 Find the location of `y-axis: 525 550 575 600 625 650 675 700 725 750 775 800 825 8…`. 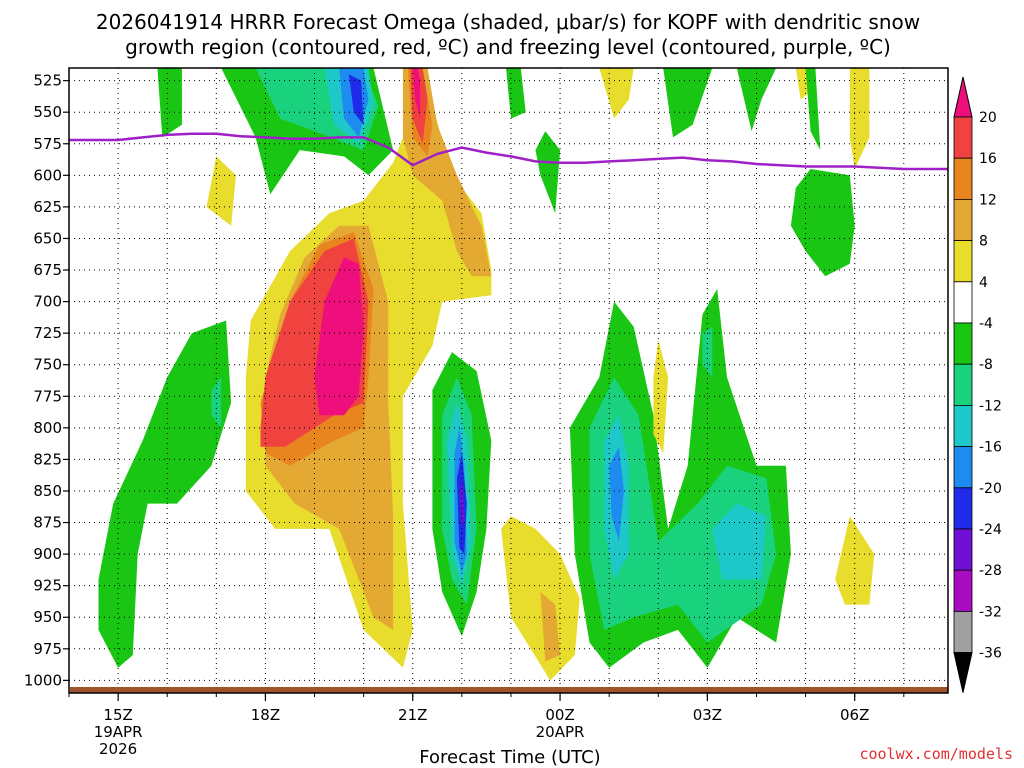

y-axis: 525 550 575 600 625 650 675 700 725 750 775 800 825 8… is located at coordinates (46, 380).